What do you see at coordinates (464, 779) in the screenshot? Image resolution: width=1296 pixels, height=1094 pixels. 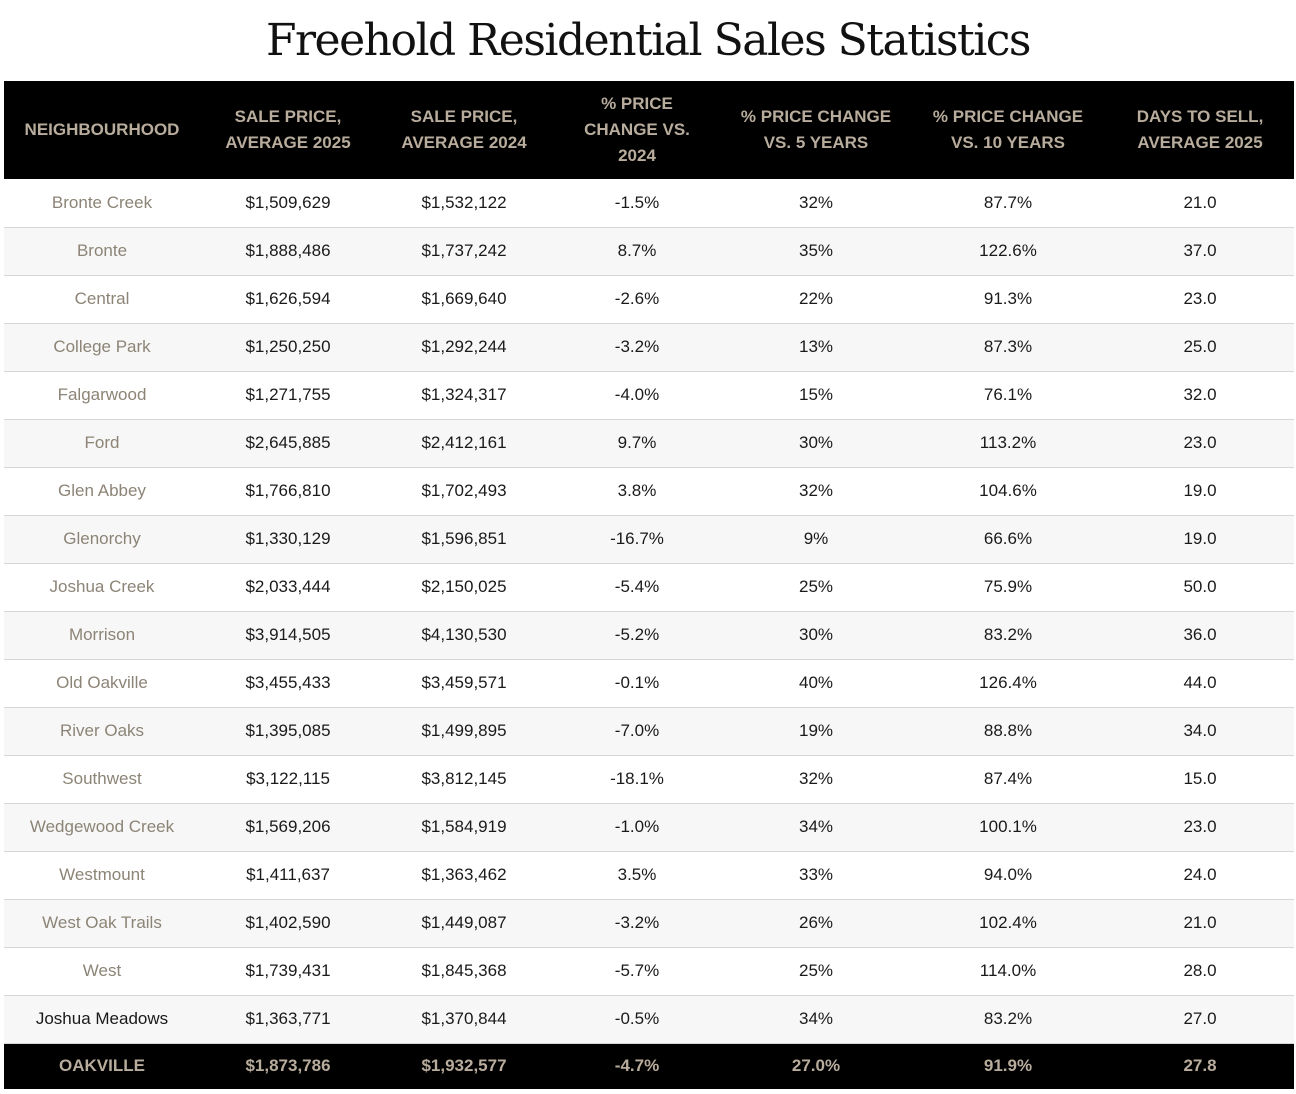 I see `sale-price-2024-cell: $3,812,145` at bounding box center [464, 779].